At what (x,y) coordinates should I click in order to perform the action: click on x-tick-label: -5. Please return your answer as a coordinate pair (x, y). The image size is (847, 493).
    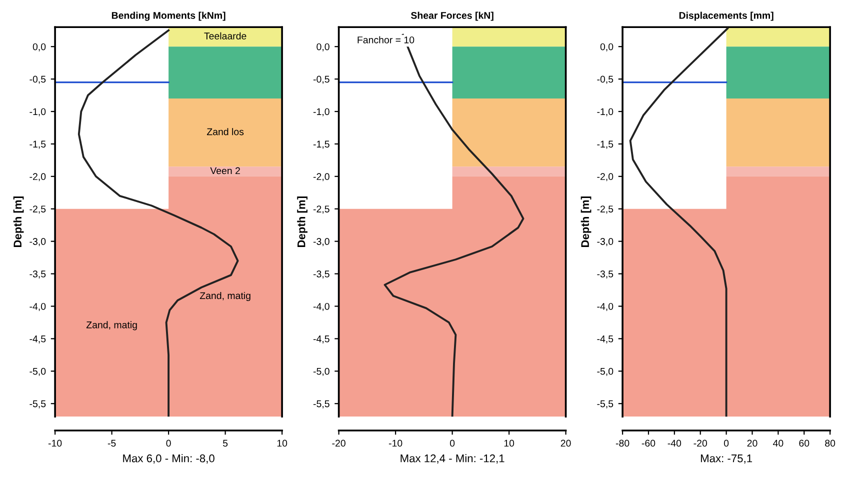
    Looking at the image, I should click on (112, 443).